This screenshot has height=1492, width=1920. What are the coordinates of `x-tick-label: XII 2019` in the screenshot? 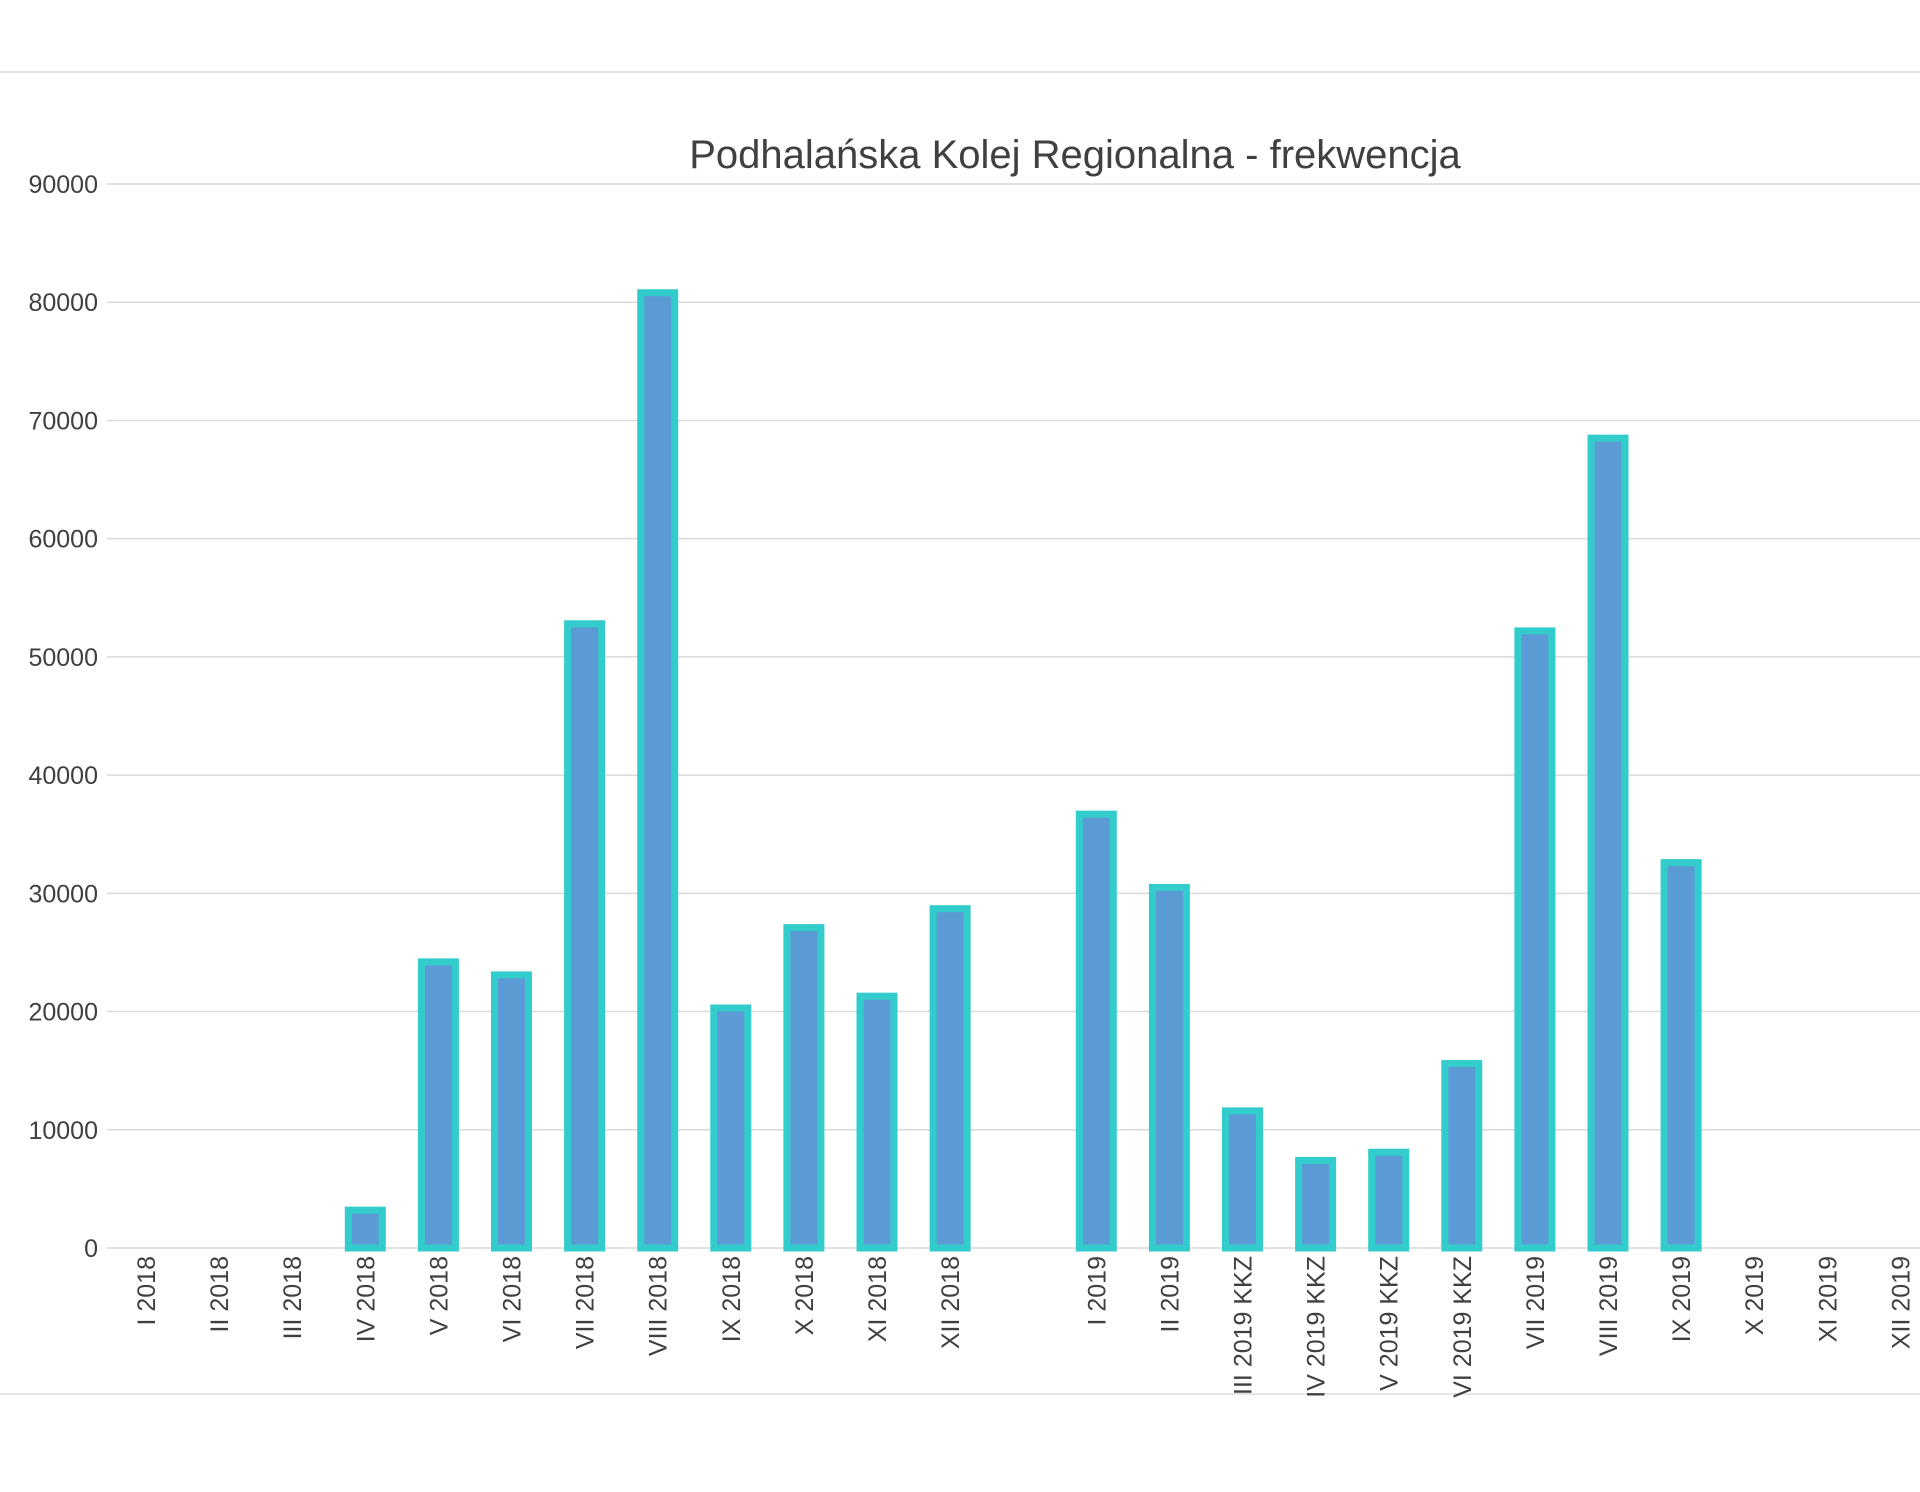 It's located at (1901, 1302).